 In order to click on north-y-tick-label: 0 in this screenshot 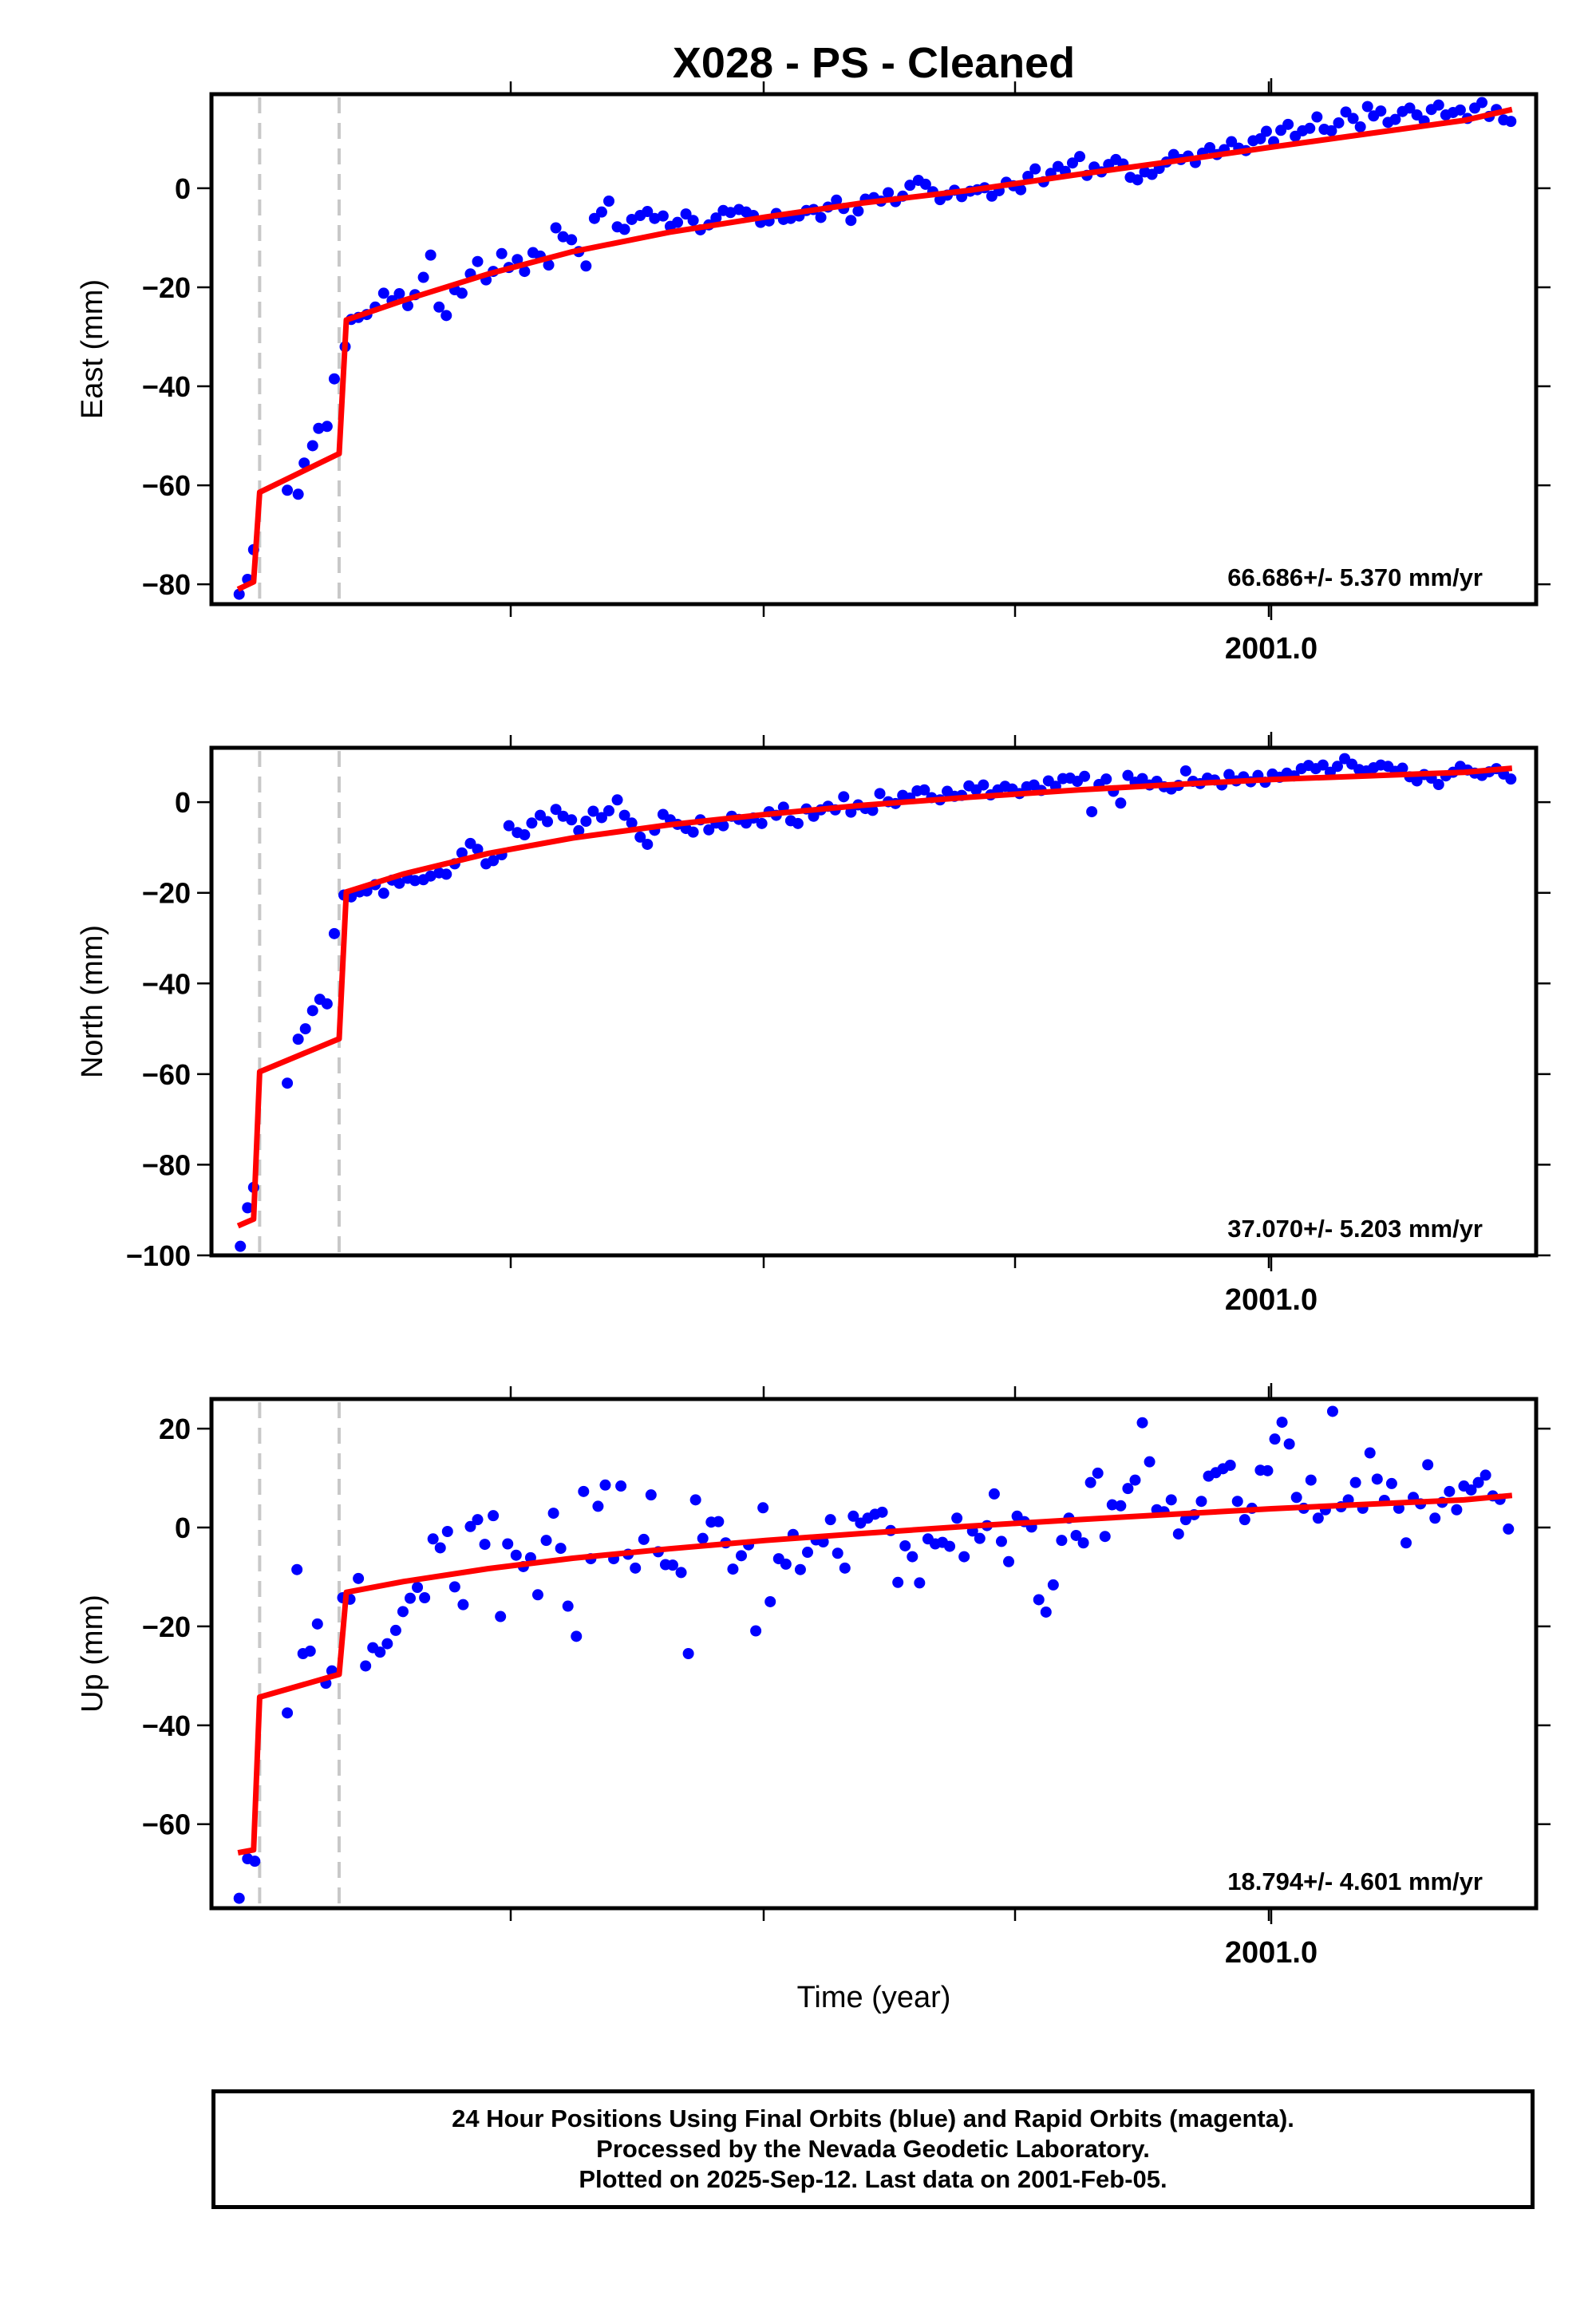, I will do `click(183, 802)`.